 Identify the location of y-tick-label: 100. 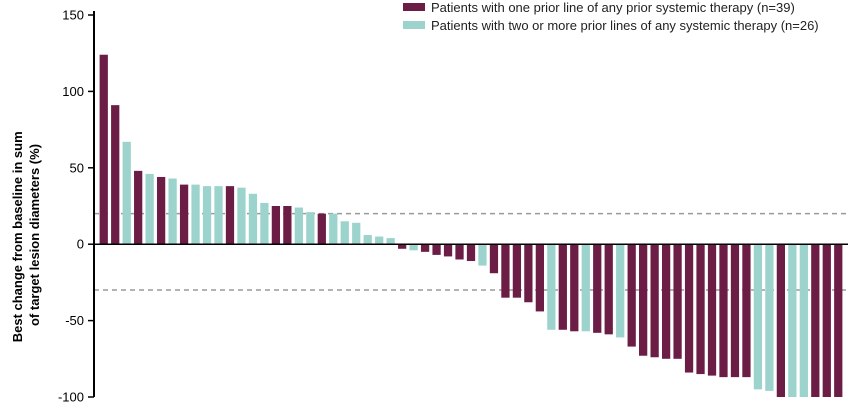
(73, 91).